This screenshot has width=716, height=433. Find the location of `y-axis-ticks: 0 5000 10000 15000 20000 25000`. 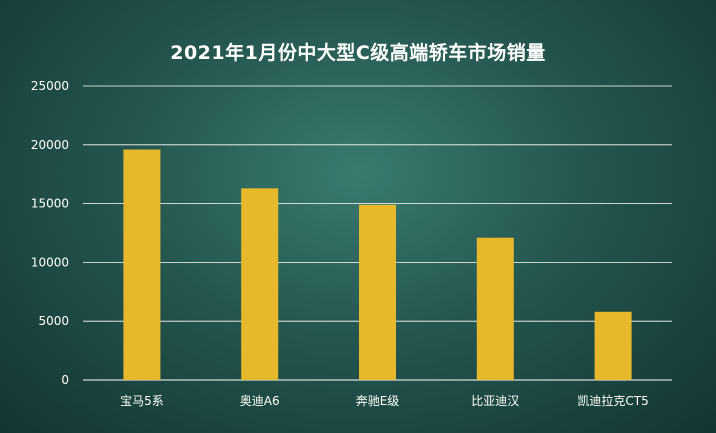

y-axis-ticks: 0 5000 10000 15000 20000 25000 is located at coordinates (50, 233).